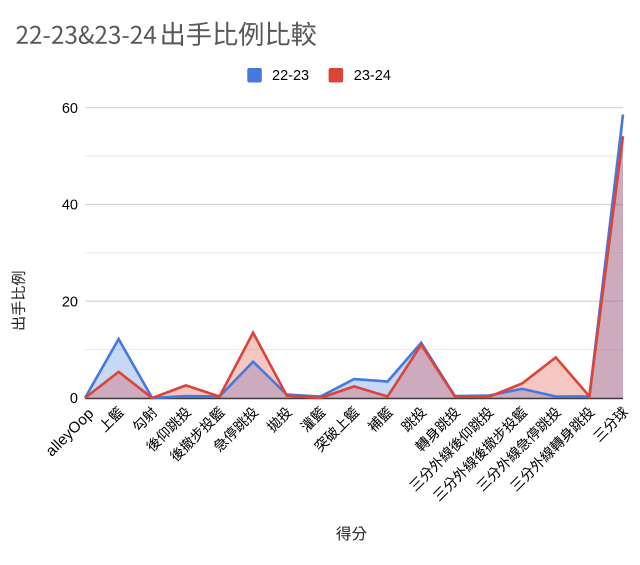  I want to click on svg-text: 23-24, so click(372, 76).